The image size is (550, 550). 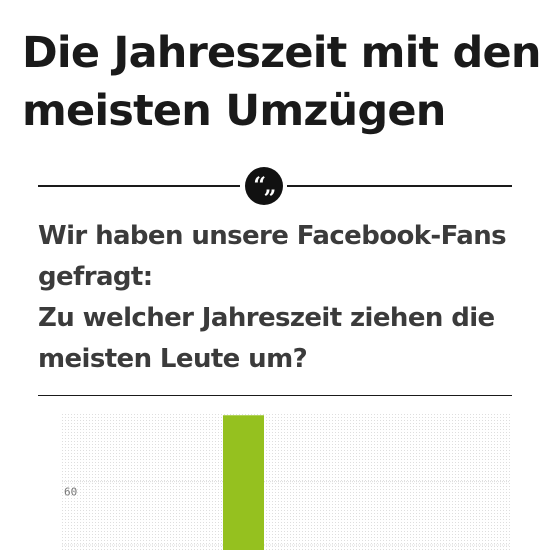 What do you see at coordinates (399, 186) in the screenshot?
I see `divider-line-right` at bounding box center [399, 186].